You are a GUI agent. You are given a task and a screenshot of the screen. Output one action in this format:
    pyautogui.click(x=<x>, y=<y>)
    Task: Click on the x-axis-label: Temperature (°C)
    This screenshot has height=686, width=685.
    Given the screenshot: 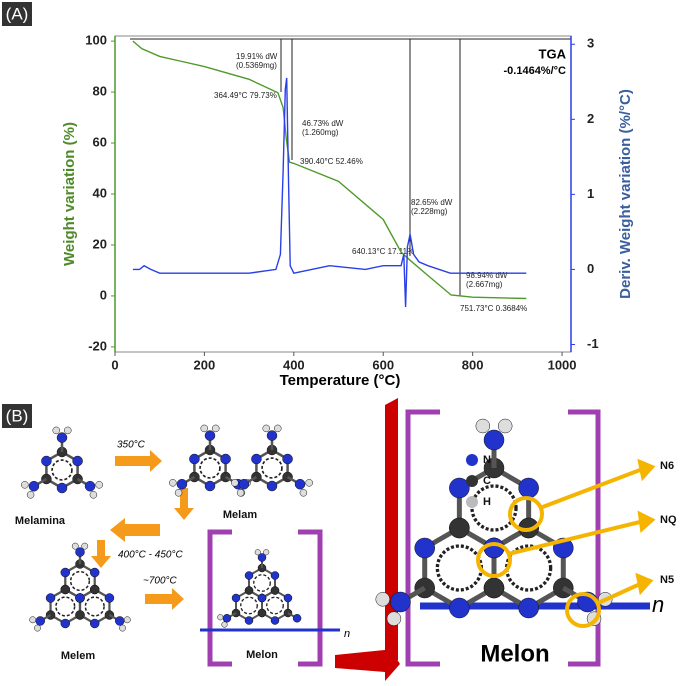 What is the action you would take?
    pyautogui.click(x=340, y=380)
    